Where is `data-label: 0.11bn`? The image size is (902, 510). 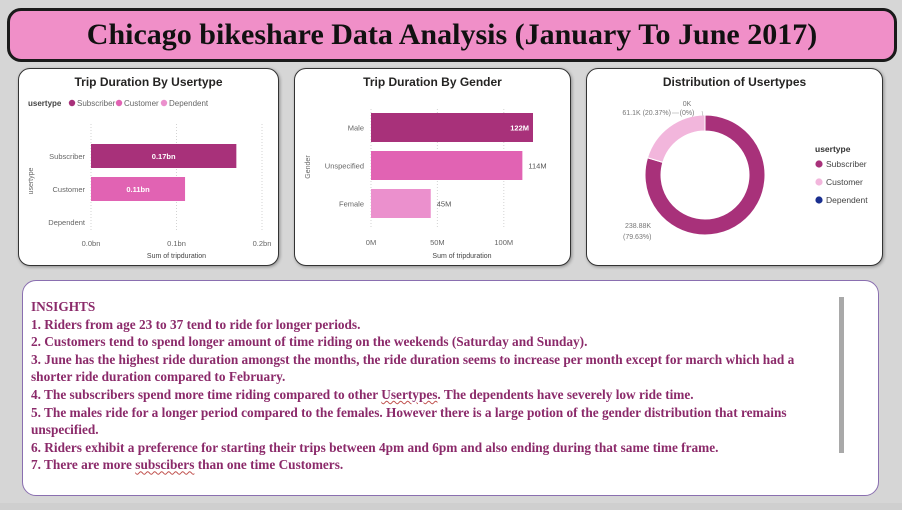
data-label: 0.11bn is located at coordinates (138, 189).